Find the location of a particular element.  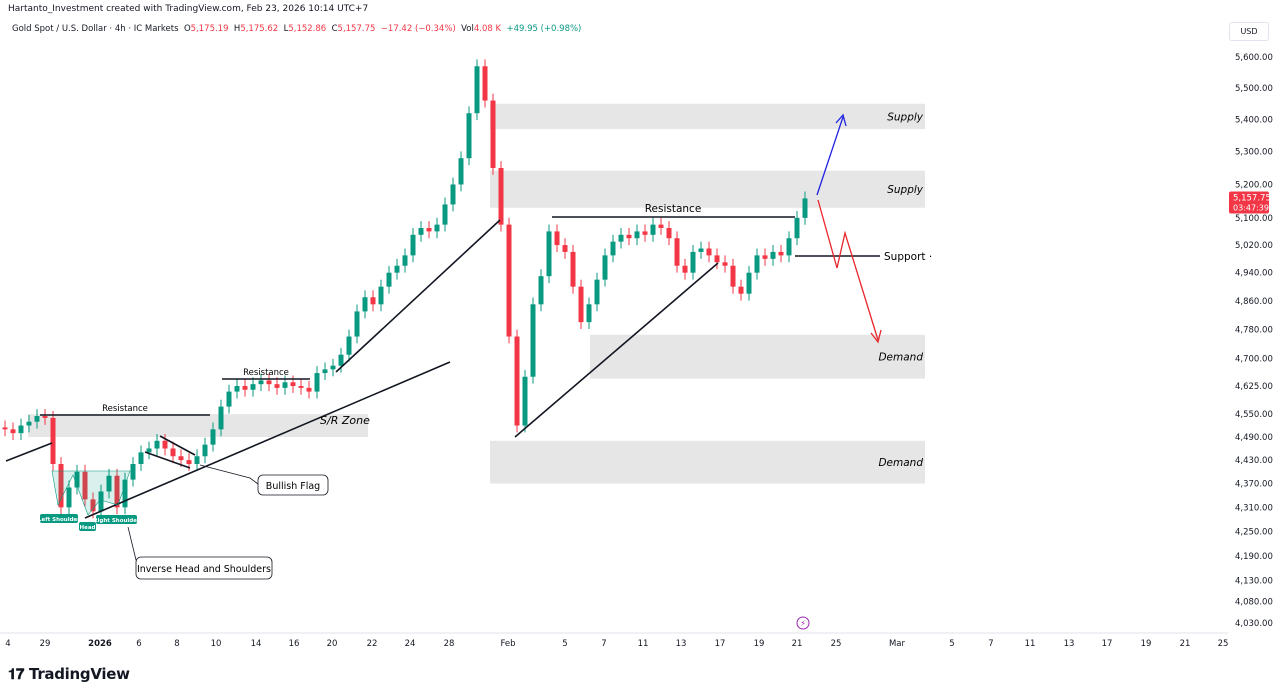

price-tick: 4,940.00 is located at coordinates (1254, 274).